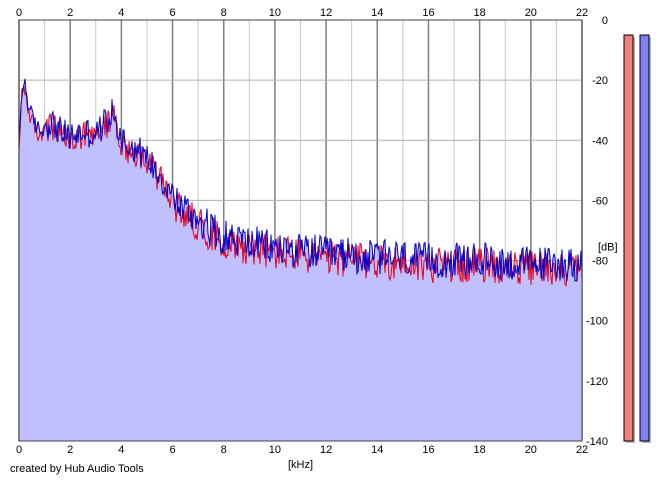 This screenshot has height=481, width=664. What do you see at coordinates (600, 141) in the screenshot?
I see `y-tick-label: -40` at bounding box center [600, 141].